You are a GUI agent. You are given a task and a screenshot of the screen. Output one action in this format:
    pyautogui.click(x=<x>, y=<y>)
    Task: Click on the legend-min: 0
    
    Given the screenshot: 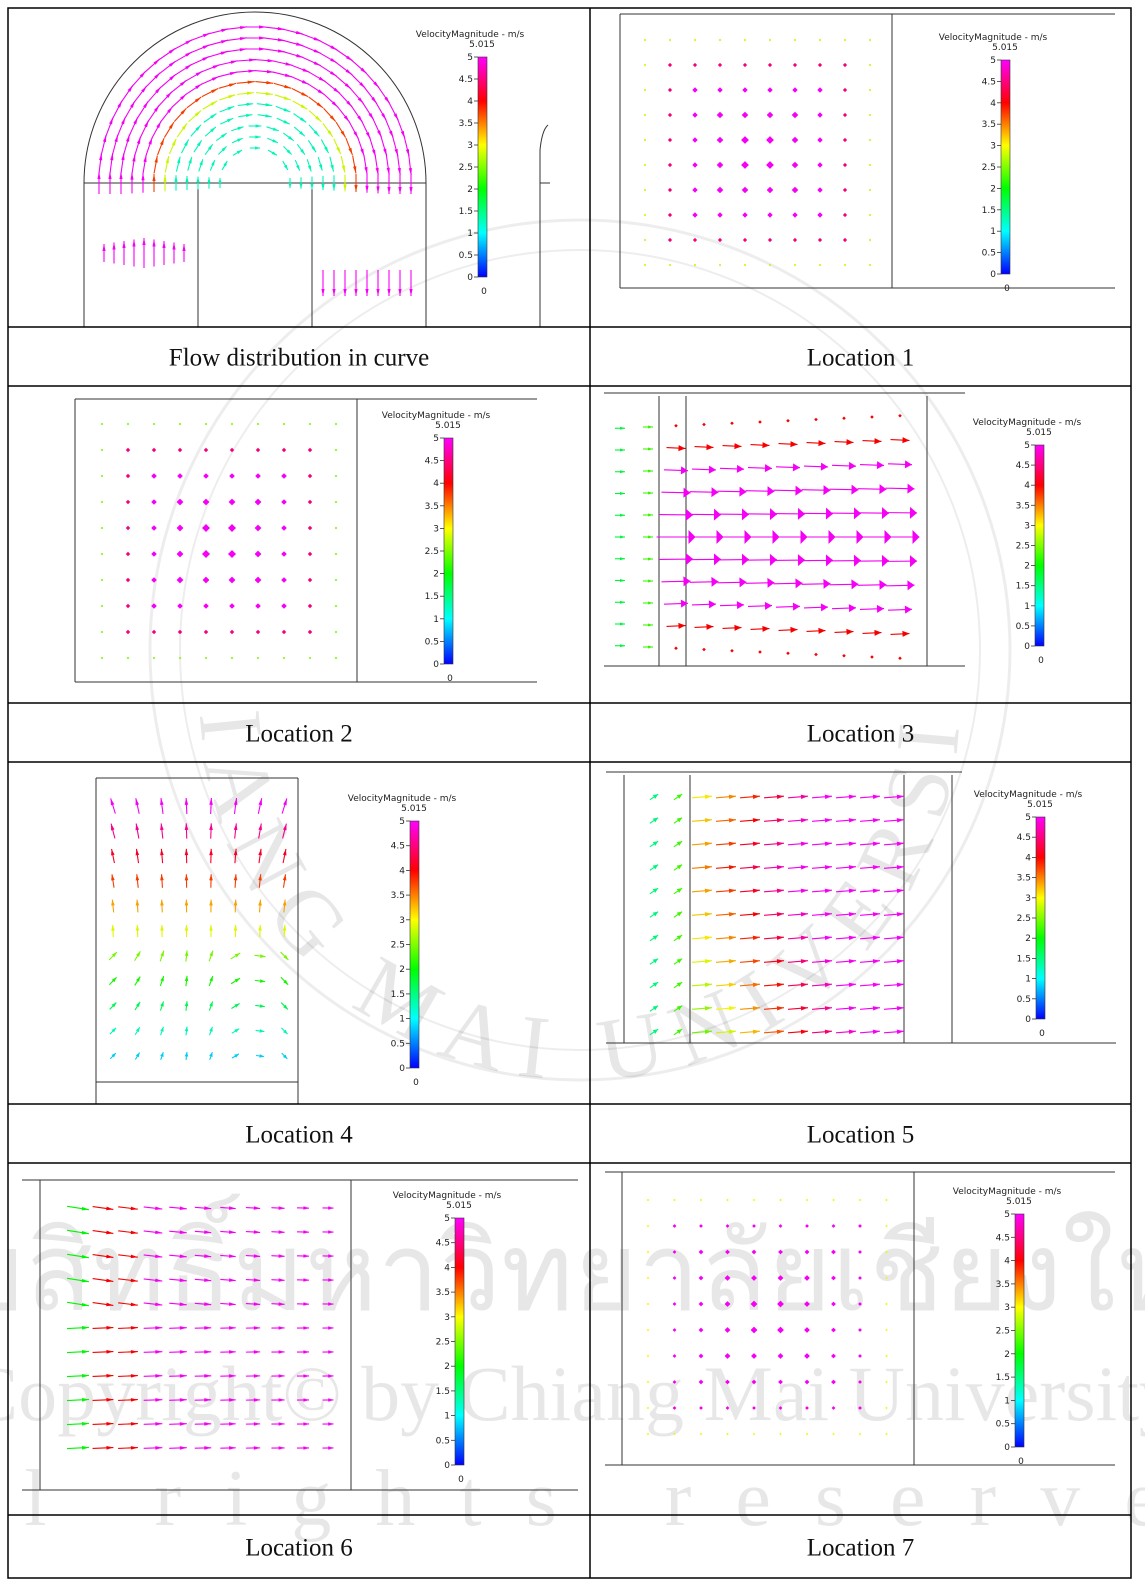 What is the action you would take?
    pyautogui.click(x=484, y=292)
    